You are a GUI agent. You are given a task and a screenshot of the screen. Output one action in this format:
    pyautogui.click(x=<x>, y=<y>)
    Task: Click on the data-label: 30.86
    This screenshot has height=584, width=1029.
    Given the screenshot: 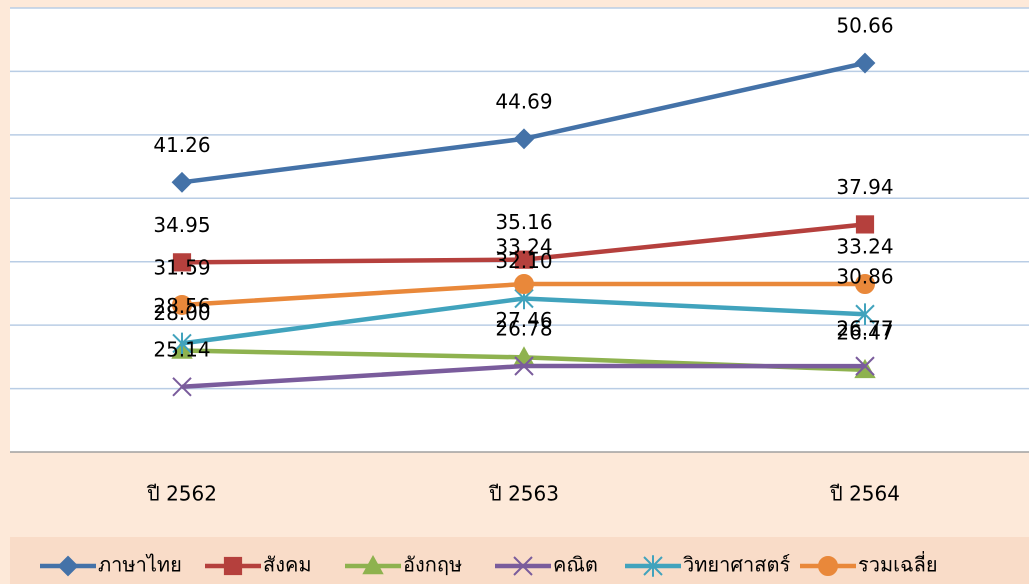 What is the action you would take?
    pyautogui.click(x=864, y=277)
    